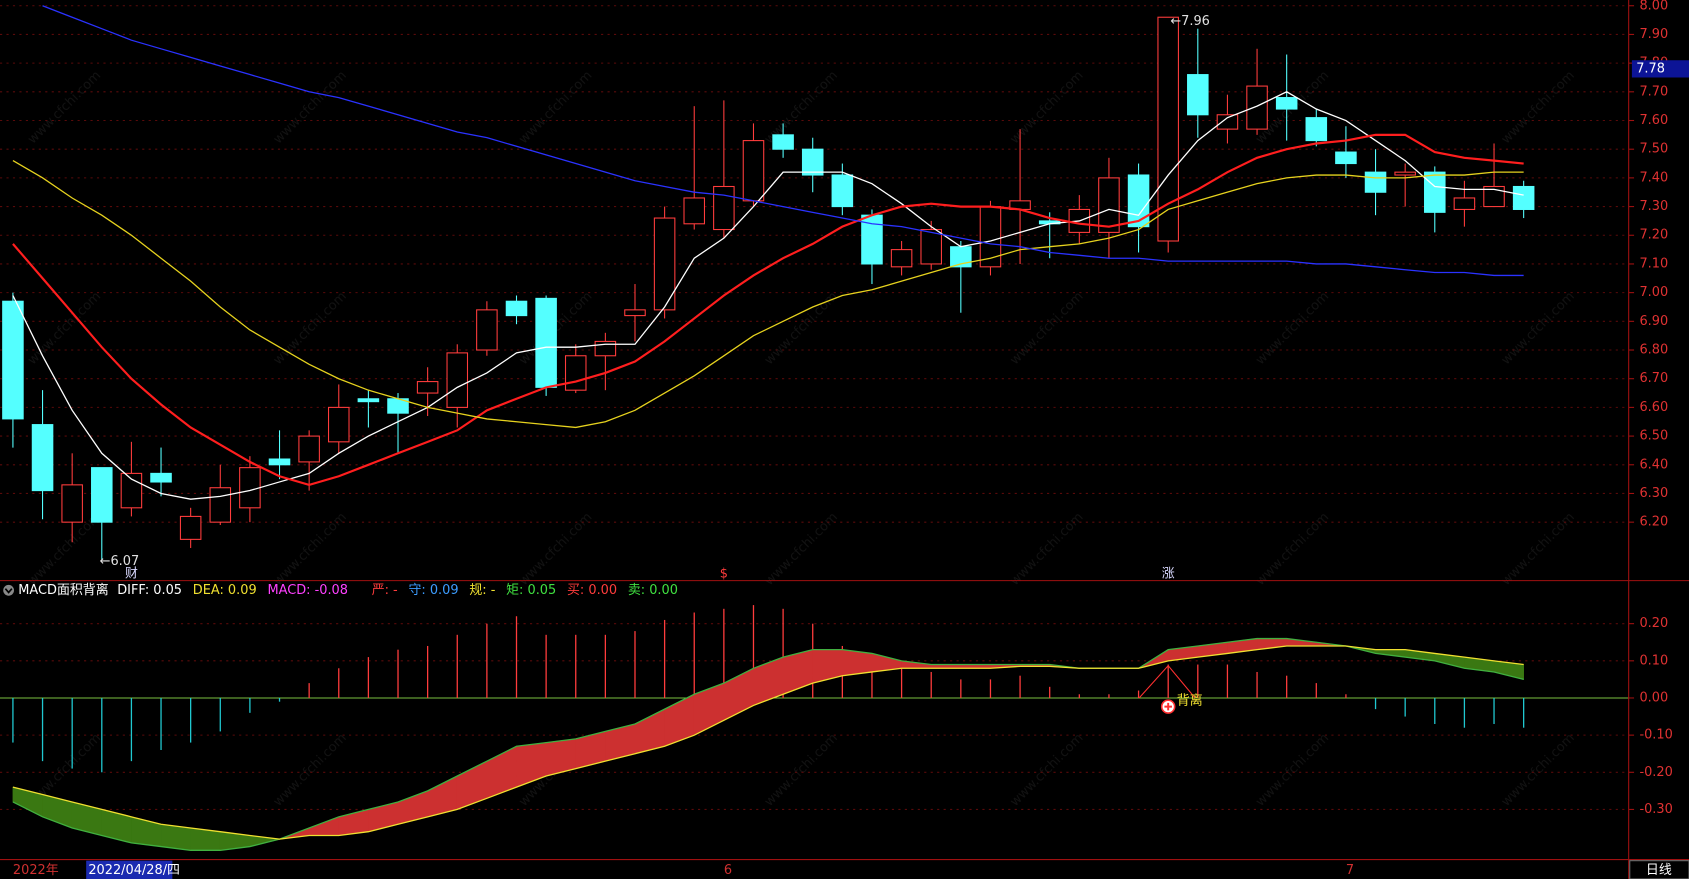 Image resolution: width=1689 pixels, height=879 pixels. I want to click on high-label: ←7.96, so click(1190, 21).